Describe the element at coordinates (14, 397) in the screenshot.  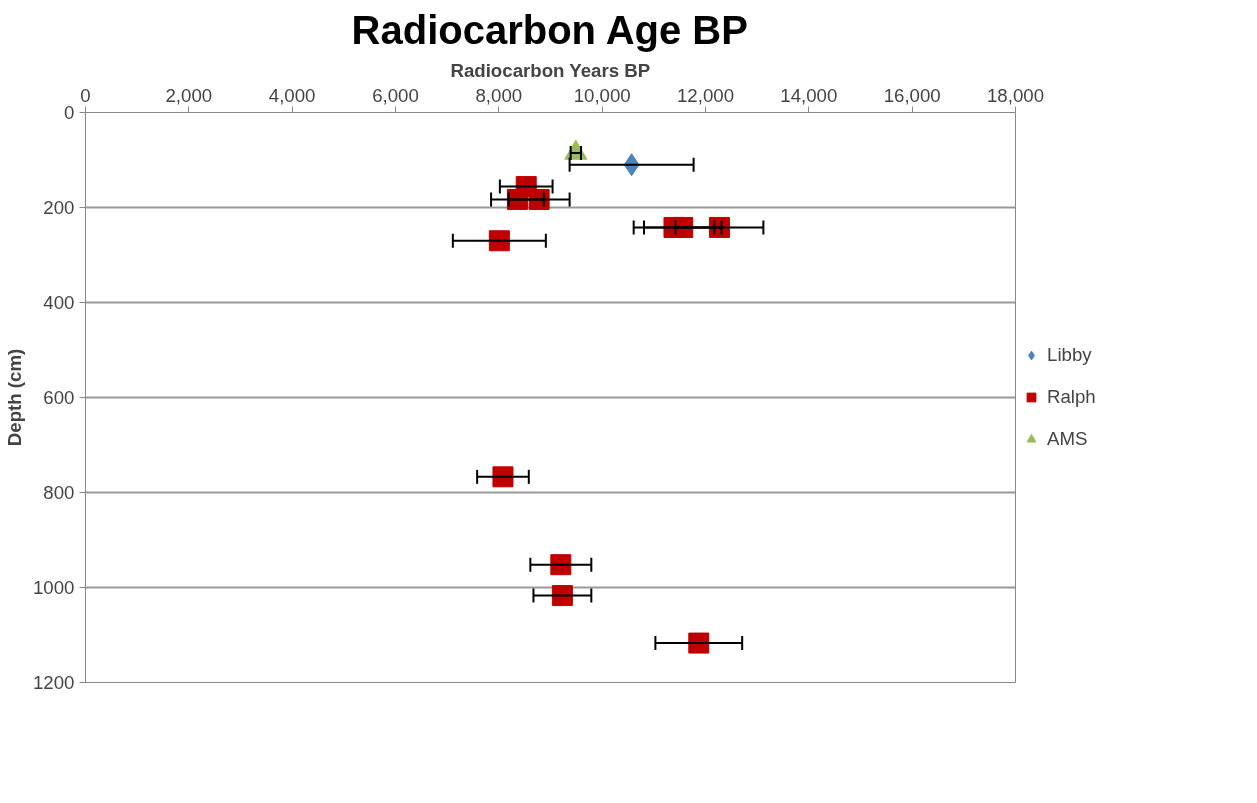
I see `y-axis-title: Depth (cm)` at that location.